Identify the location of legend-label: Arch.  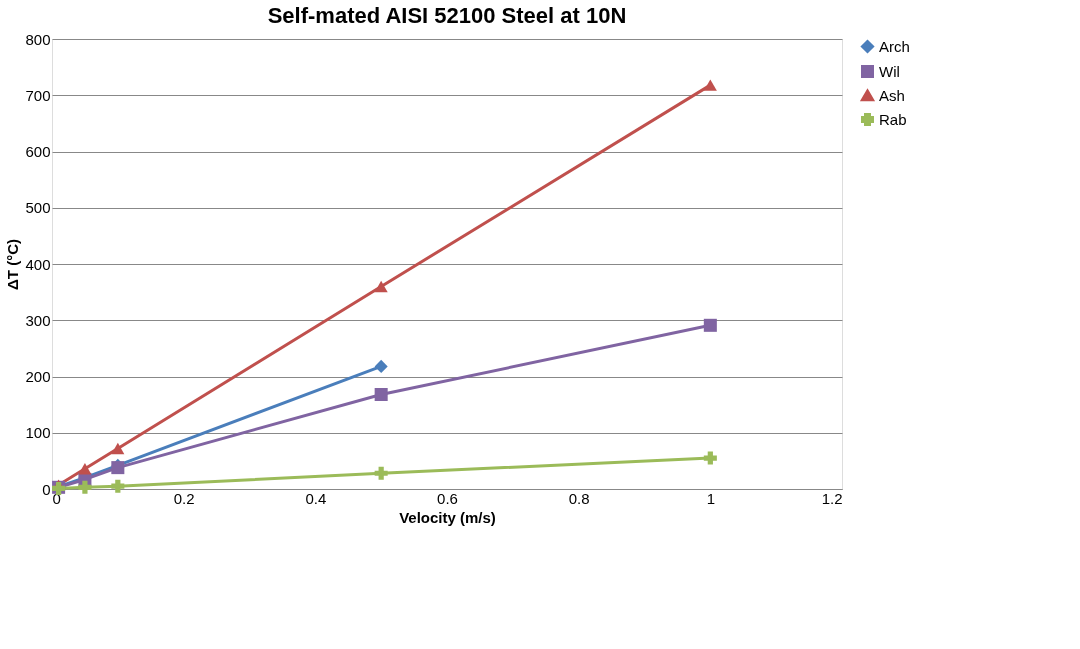
(894, 46).